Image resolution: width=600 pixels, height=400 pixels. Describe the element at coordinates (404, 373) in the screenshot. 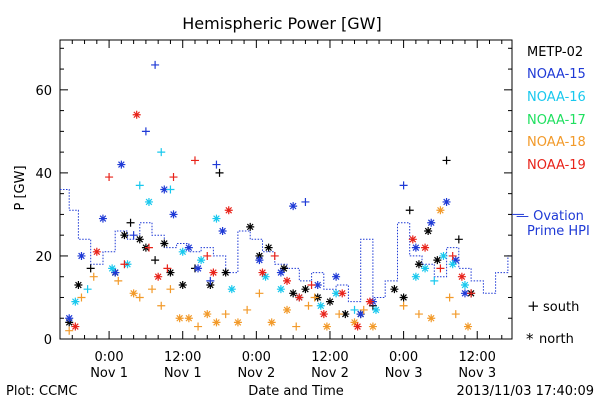

I see `x-tick-label-date: Nov 3` at that location.